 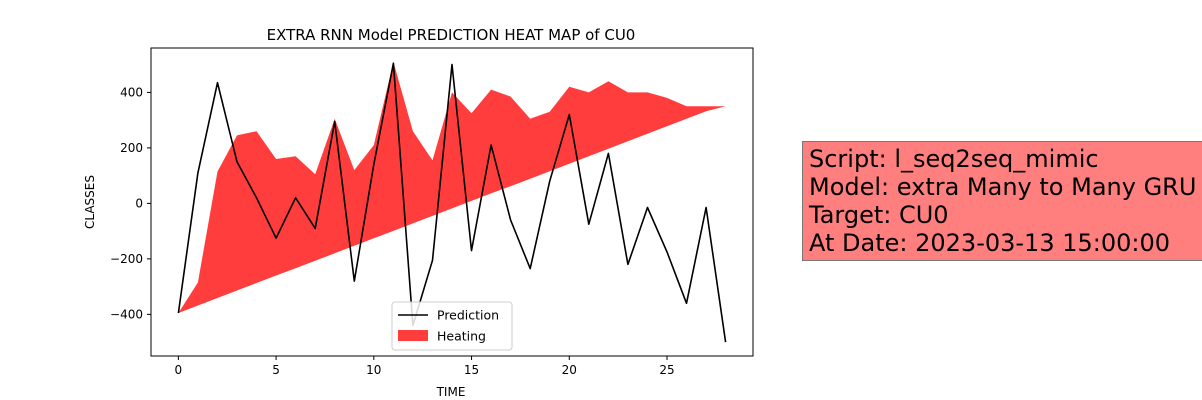 What do you see at coordinates (452, 326) in the screenshot?
I see `legend: Prediction Heating` at bounding box center [452, 326].